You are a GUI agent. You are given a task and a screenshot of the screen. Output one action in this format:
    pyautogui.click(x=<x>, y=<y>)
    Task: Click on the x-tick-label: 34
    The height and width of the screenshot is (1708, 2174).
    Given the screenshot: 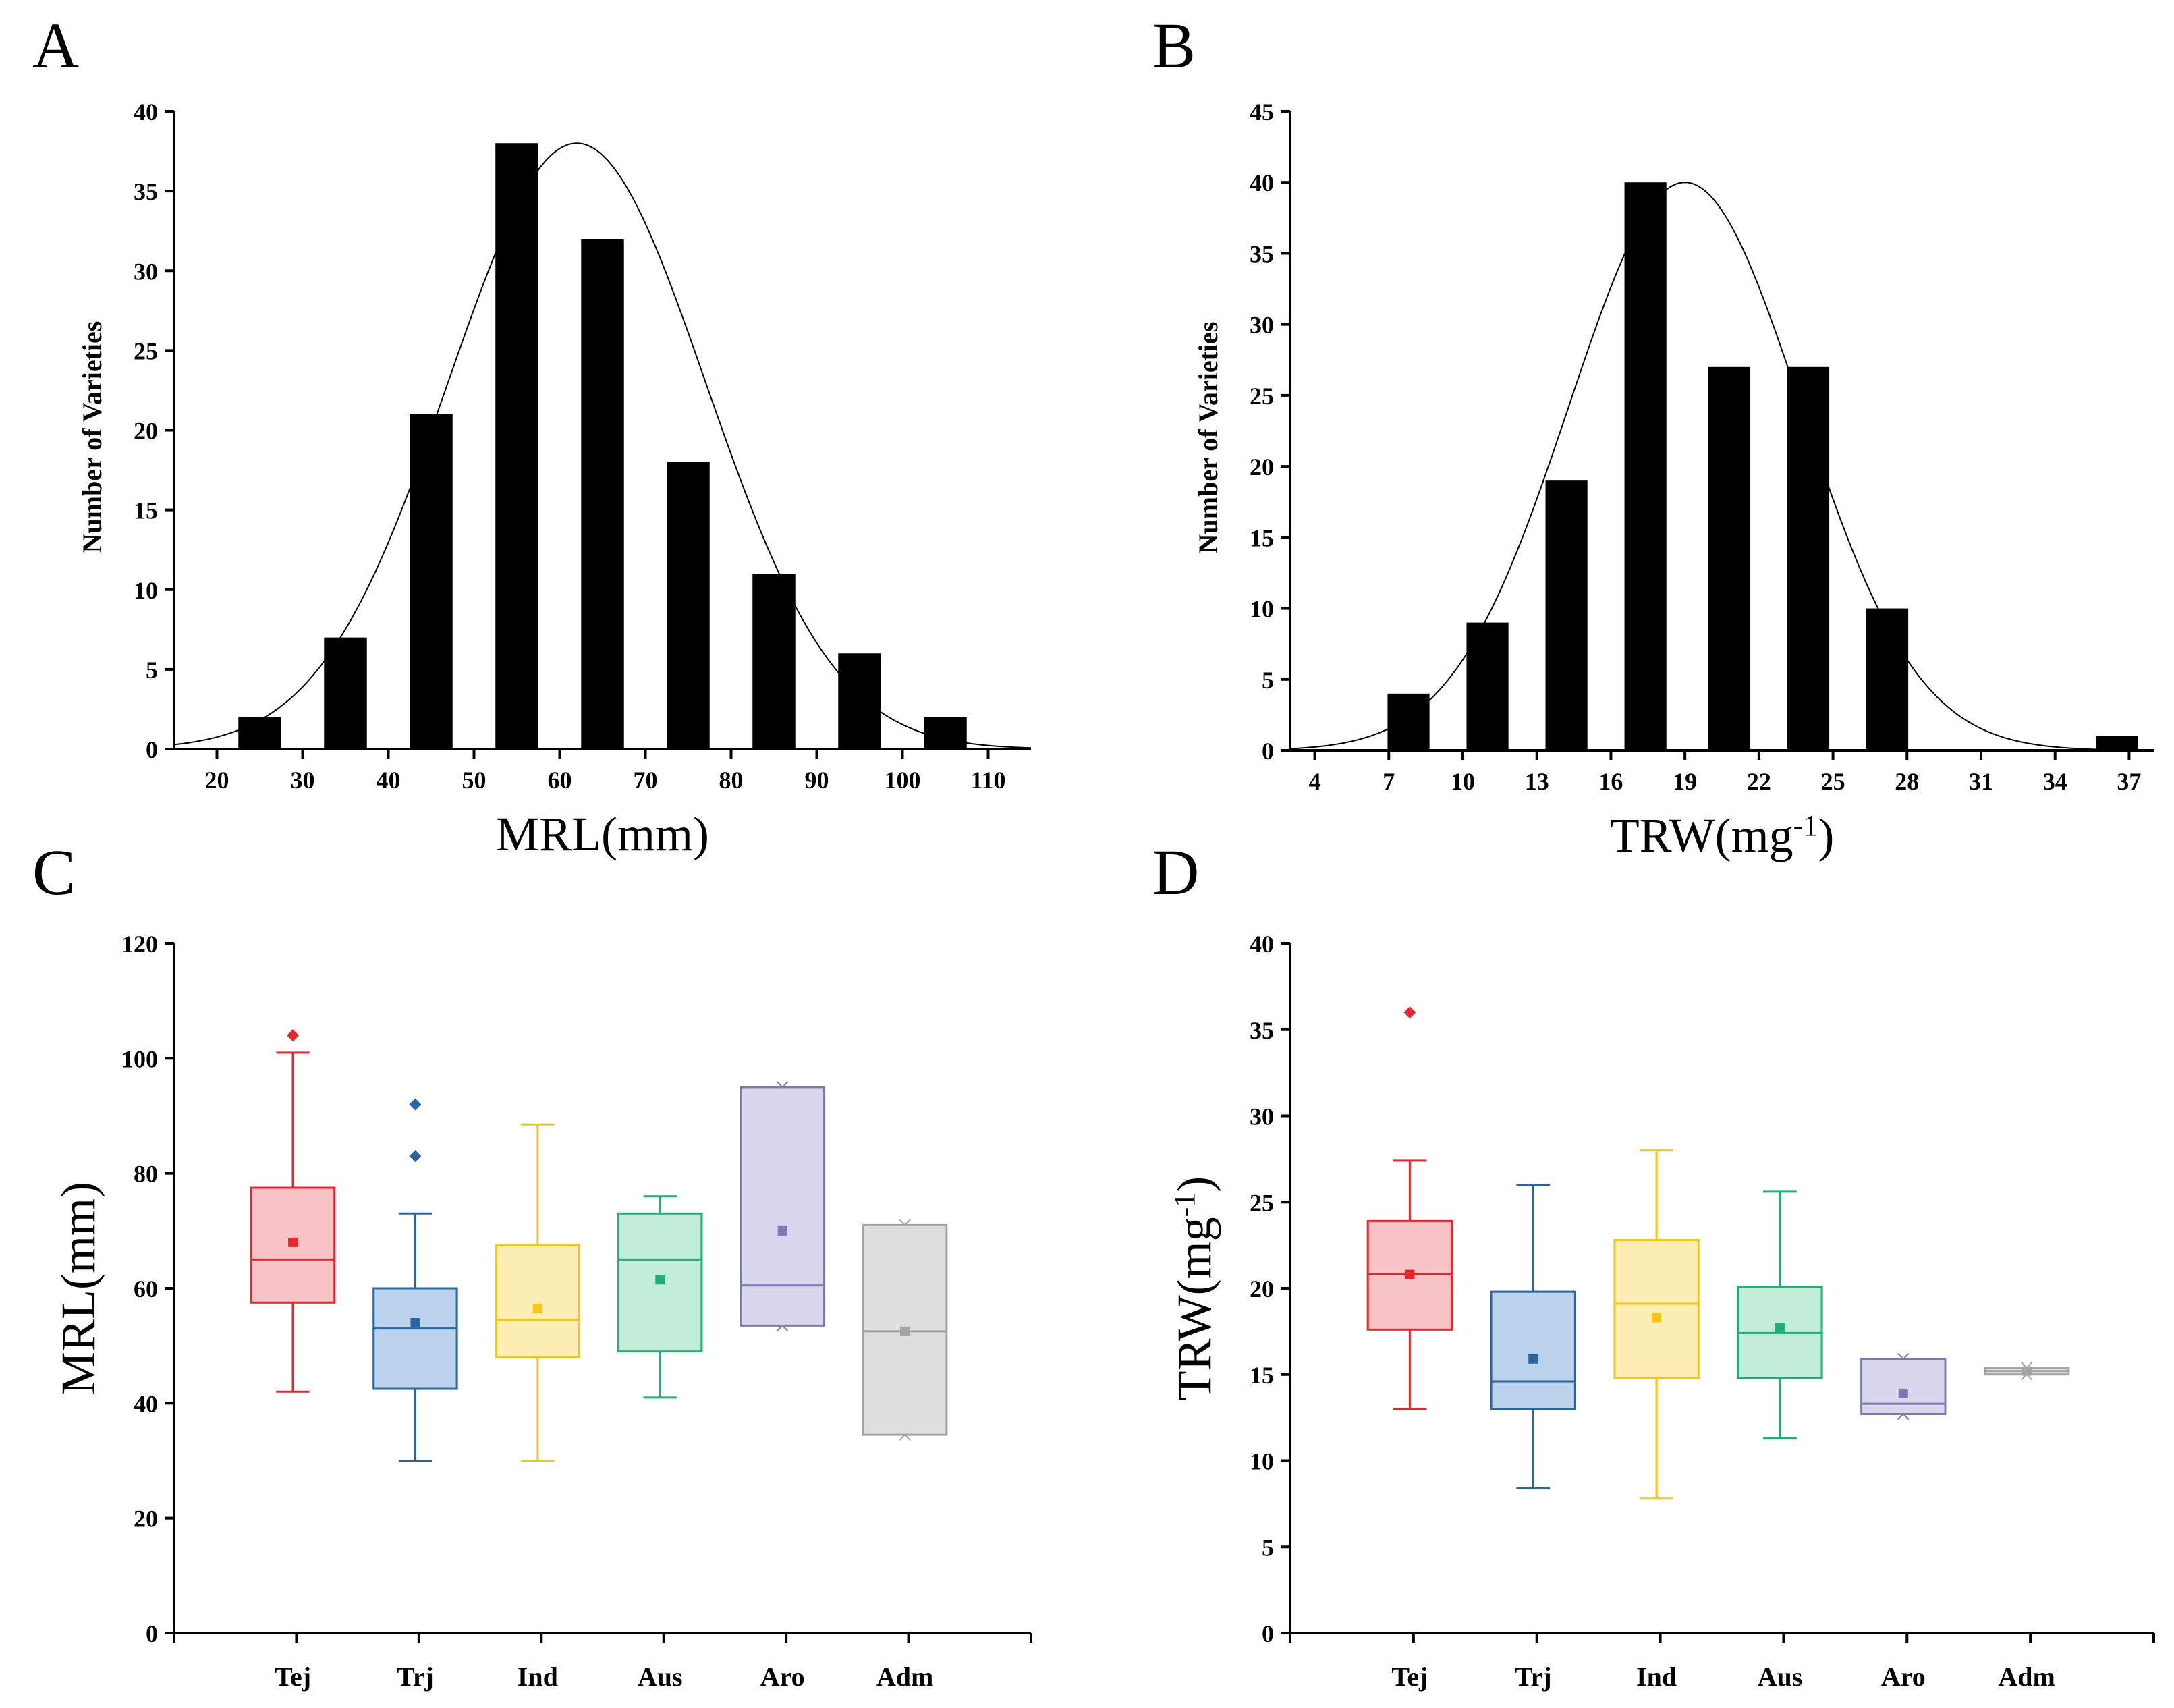 What is the action you would take?
    pyautogui.click(x=2055, y=781)
    